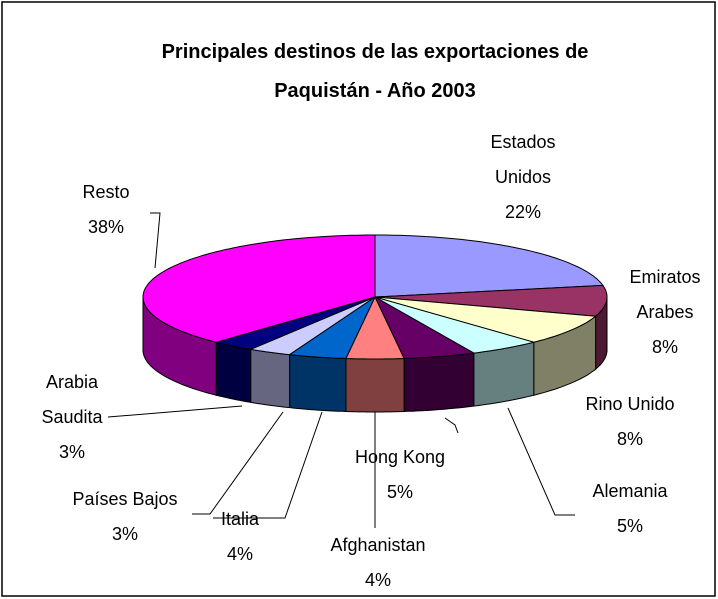 Image resolution: width=718 pixels, height=599 pixels. Describe the element at coordinates (105, 209) in the screenshot. I see `data-label: Resto 38%` at that location.